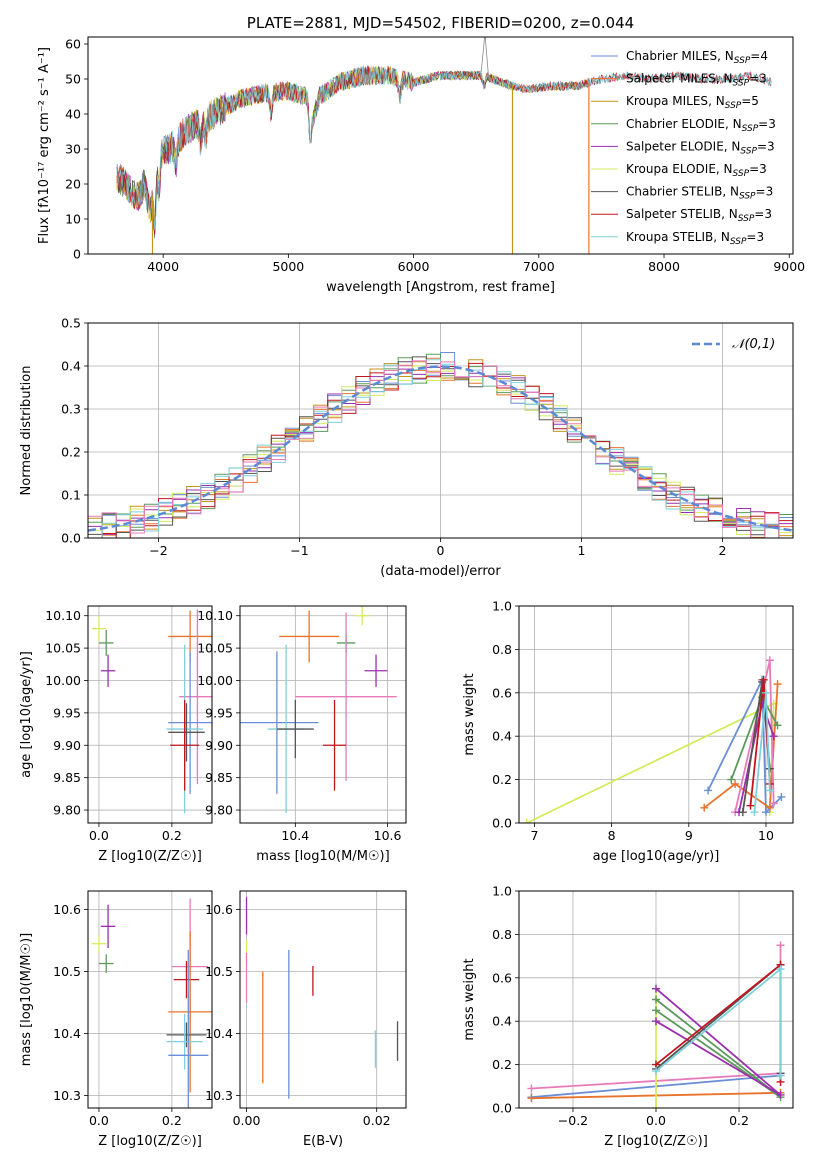  Describe the element at coordinates (582, 550) in the screenshot. I see `x-tick-label: 1` at that location.